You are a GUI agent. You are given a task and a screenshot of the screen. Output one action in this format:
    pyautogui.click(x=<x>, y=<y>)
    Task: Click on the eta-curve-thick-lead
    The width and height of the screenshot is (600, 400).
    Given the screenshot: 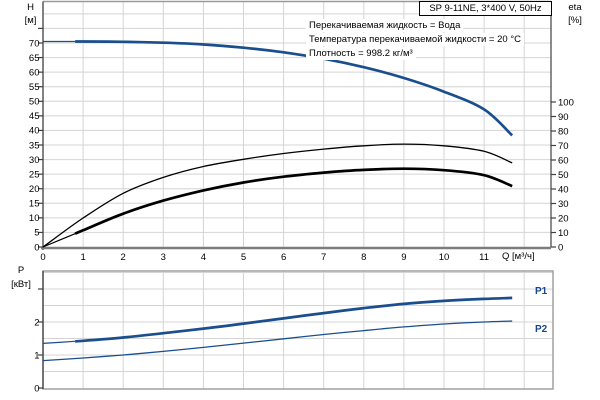 What is the action you would take?
    pyautogui.click(x=59, y=240)
    